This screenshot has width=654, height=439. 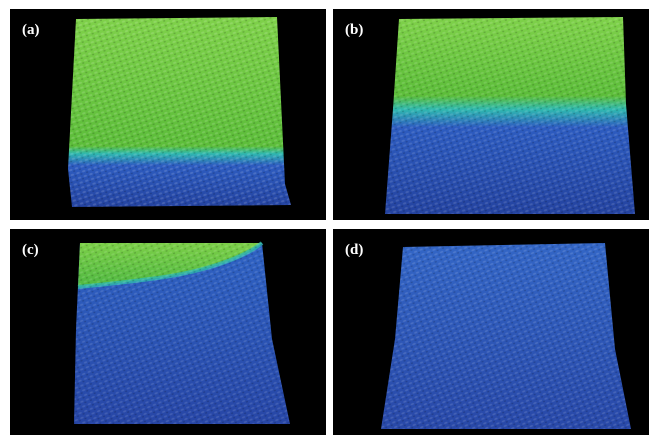 What do you see at coordinates (182, 332) in the screenshot?
I see `surface-plot-c` at bounding box center [182, 332].